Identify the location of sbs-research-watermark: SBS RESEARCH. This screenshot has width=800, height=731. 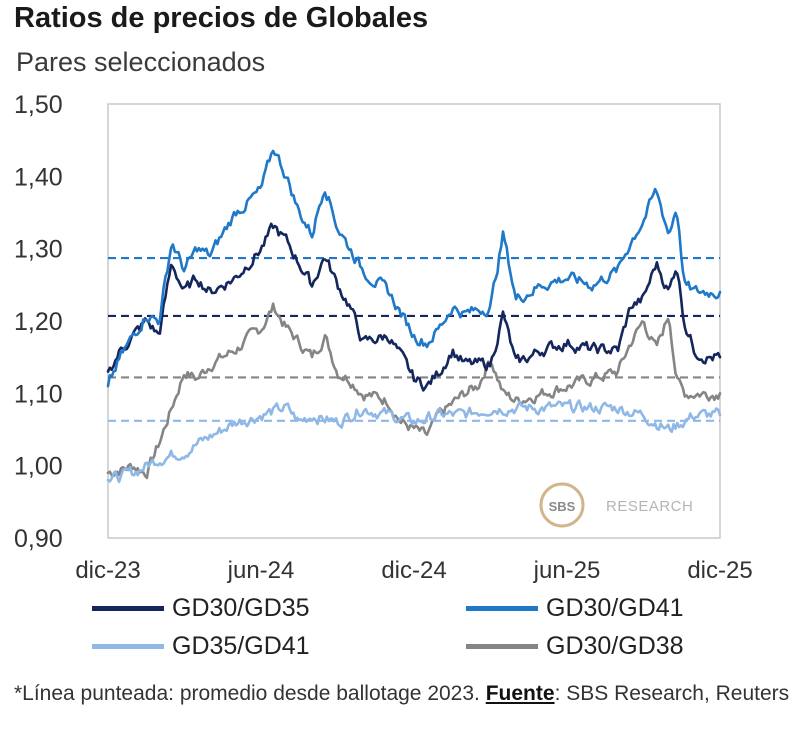
(616, 505).